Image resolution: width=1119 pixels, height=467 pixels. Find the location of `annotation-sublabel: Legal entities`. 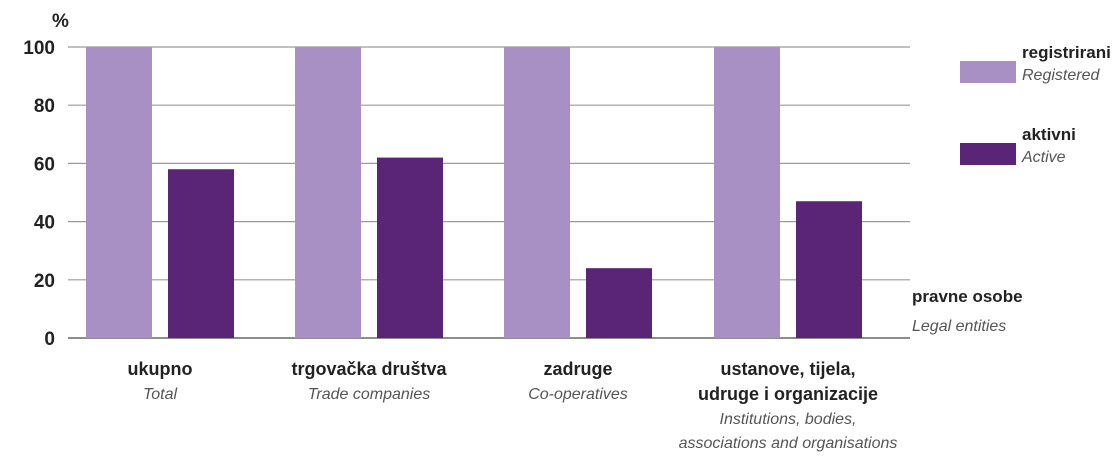

annotation-sublabel: Legal entities is located at coordinates (959, 326).